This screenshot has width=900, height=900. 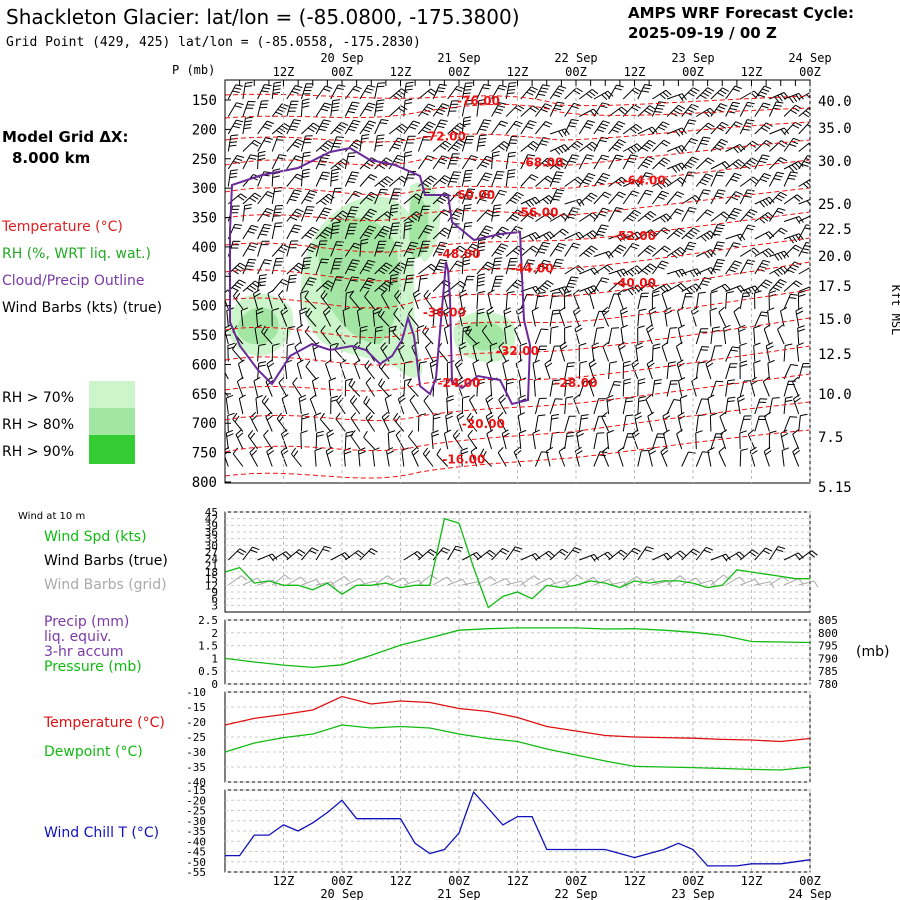 What do you see at coordinates (341, 893) in the screenshot?
I see `bottom-date-label: 20 Sep` at bounding box center [341, 893].